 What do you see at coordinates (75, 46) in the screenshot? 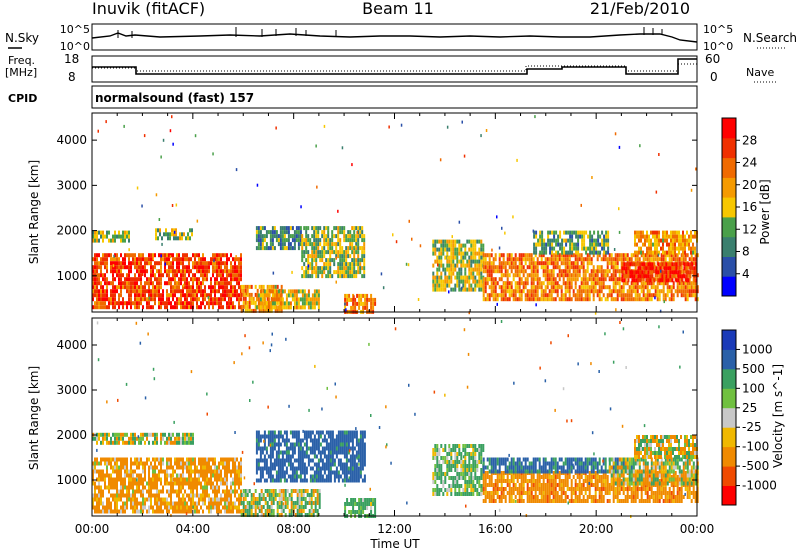
I see `noise-left-tick-low: 10^0` at bounding box center [75, 46].